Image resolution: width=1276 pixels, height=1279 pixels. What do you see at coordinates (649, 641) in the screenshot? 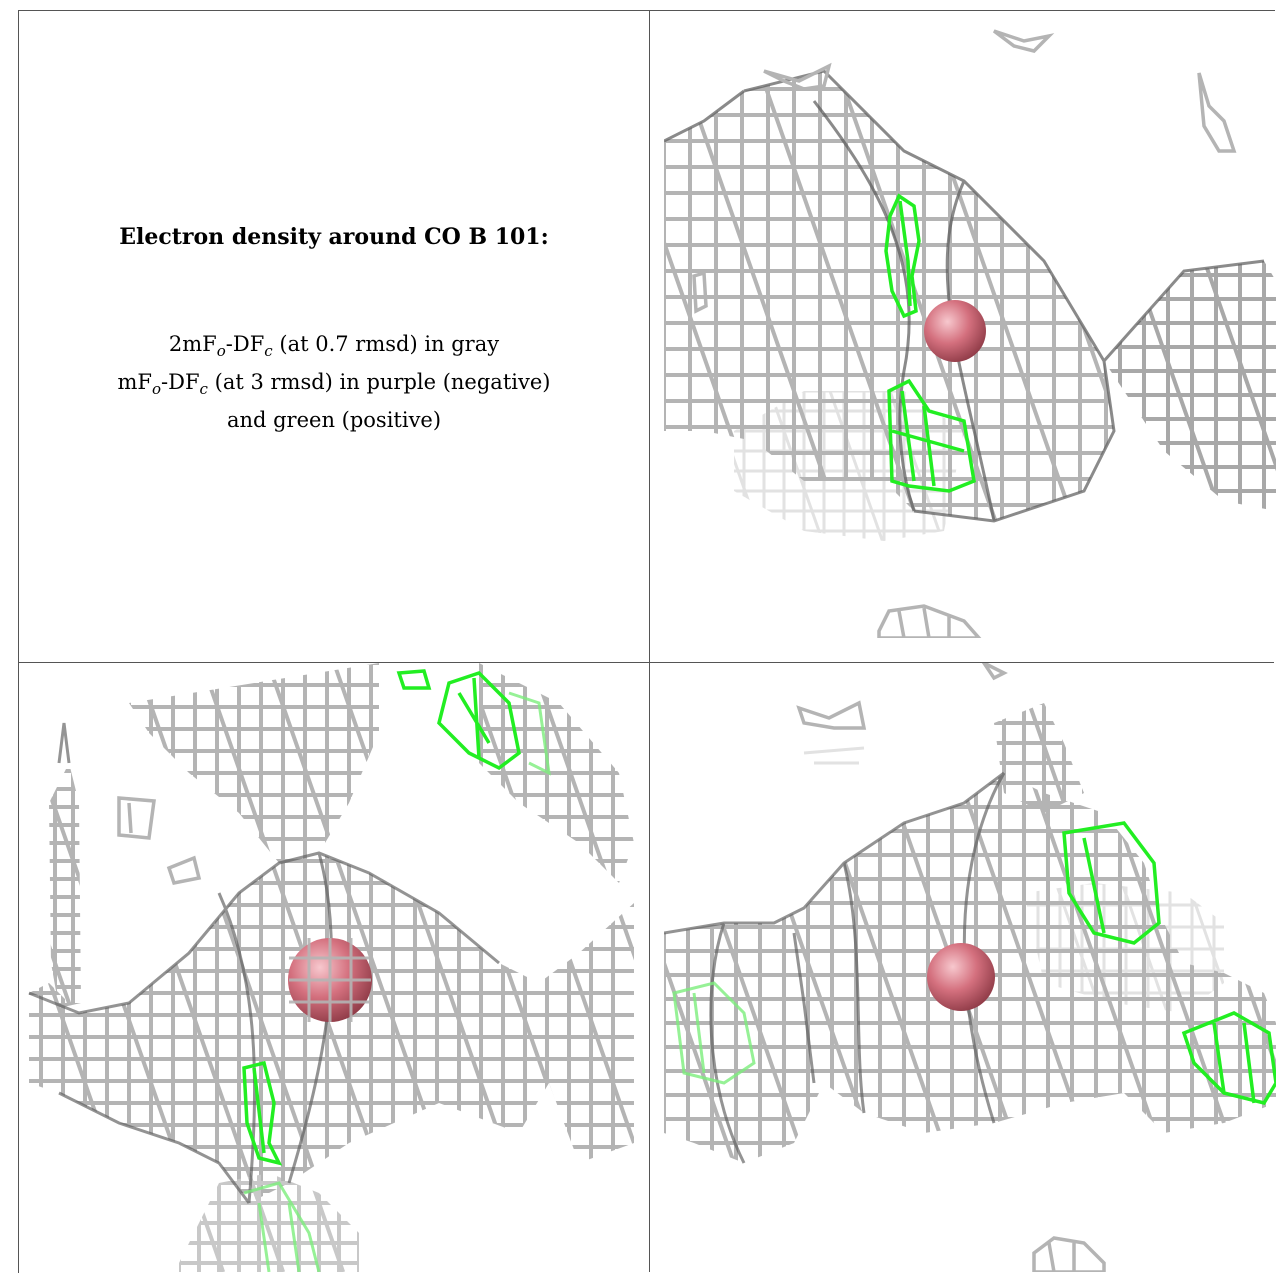
I see `vertical-divider` at bounding box center [649, 641].